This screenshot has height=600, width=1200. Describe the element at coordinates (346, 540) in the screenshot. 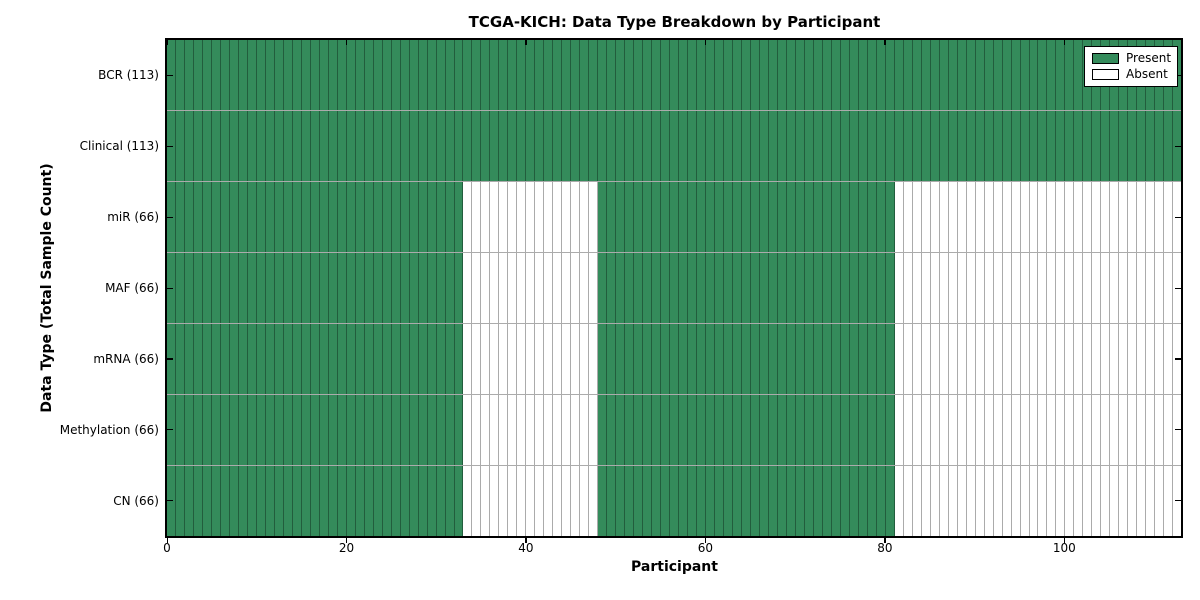

I see `x-tick-mark-bottom` at that location.